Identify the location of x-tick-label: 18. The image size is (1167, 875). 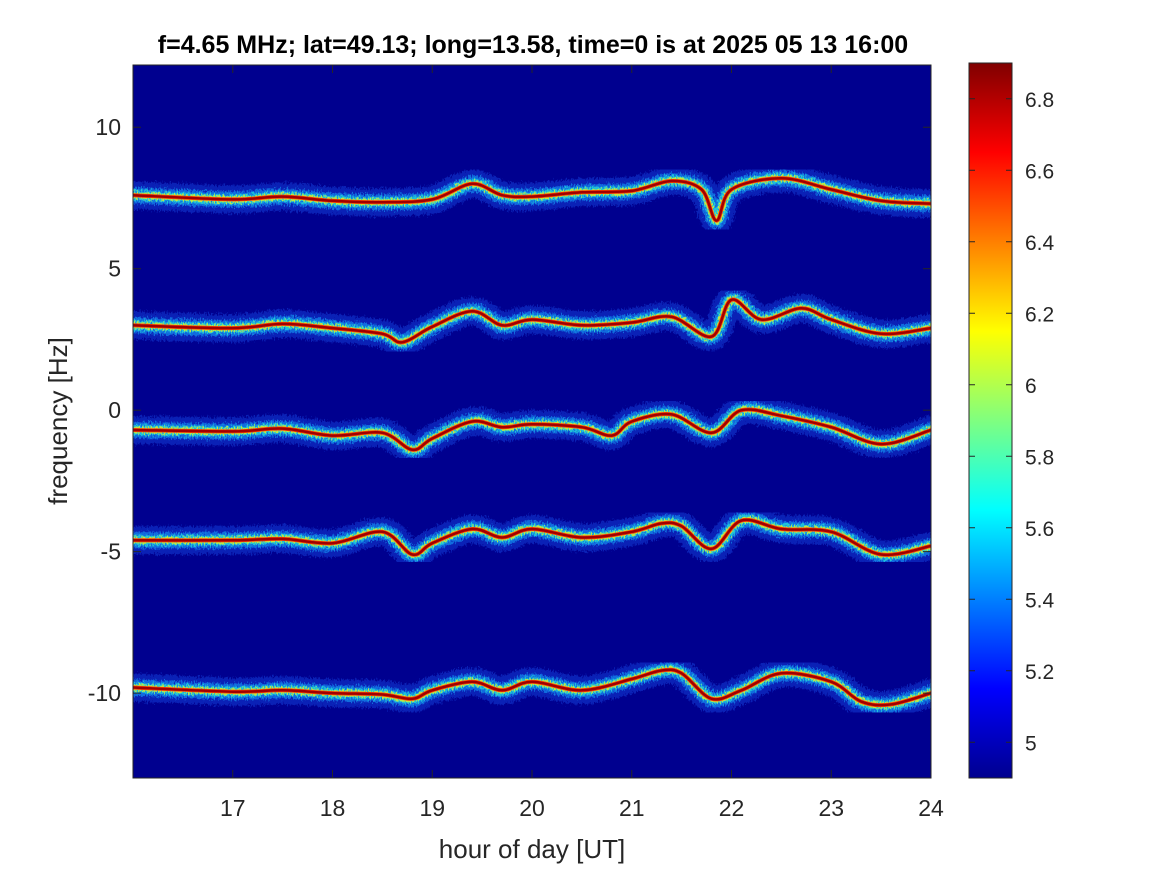
(333, 808).